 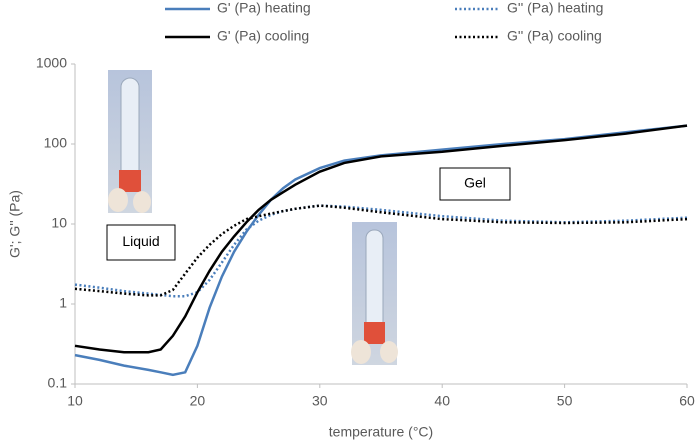 What do you see at coordinates (51, 63) in the screenshot?
I see `y-tick-label: 1000` at bounding box center [51, 63].